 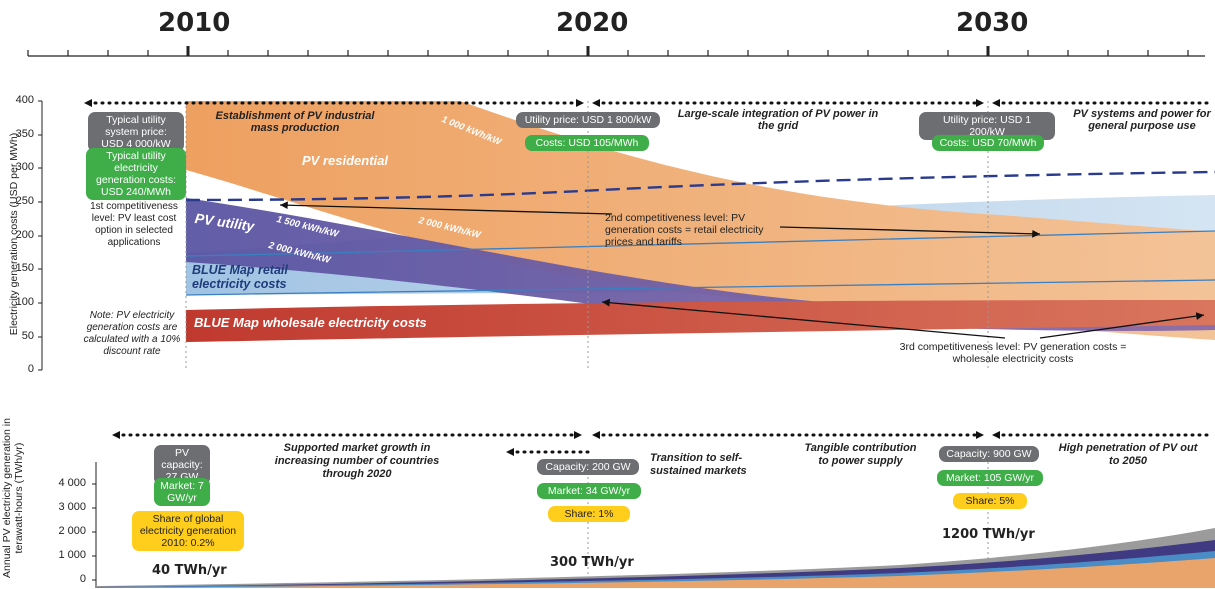 What do you see at coordinates (588, 467) in the screenshot?
I see `badge-capacity-2020: Capacity: 200 GW` at bounding box center [588, 467].